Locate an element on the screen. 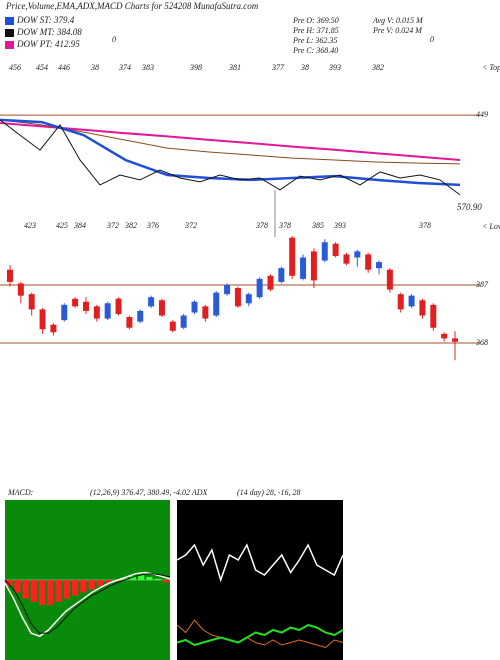 Image resolution: width=500 pixels, height=660 pixels. y-tick-label: 387 is located at coordinates (482, 284).